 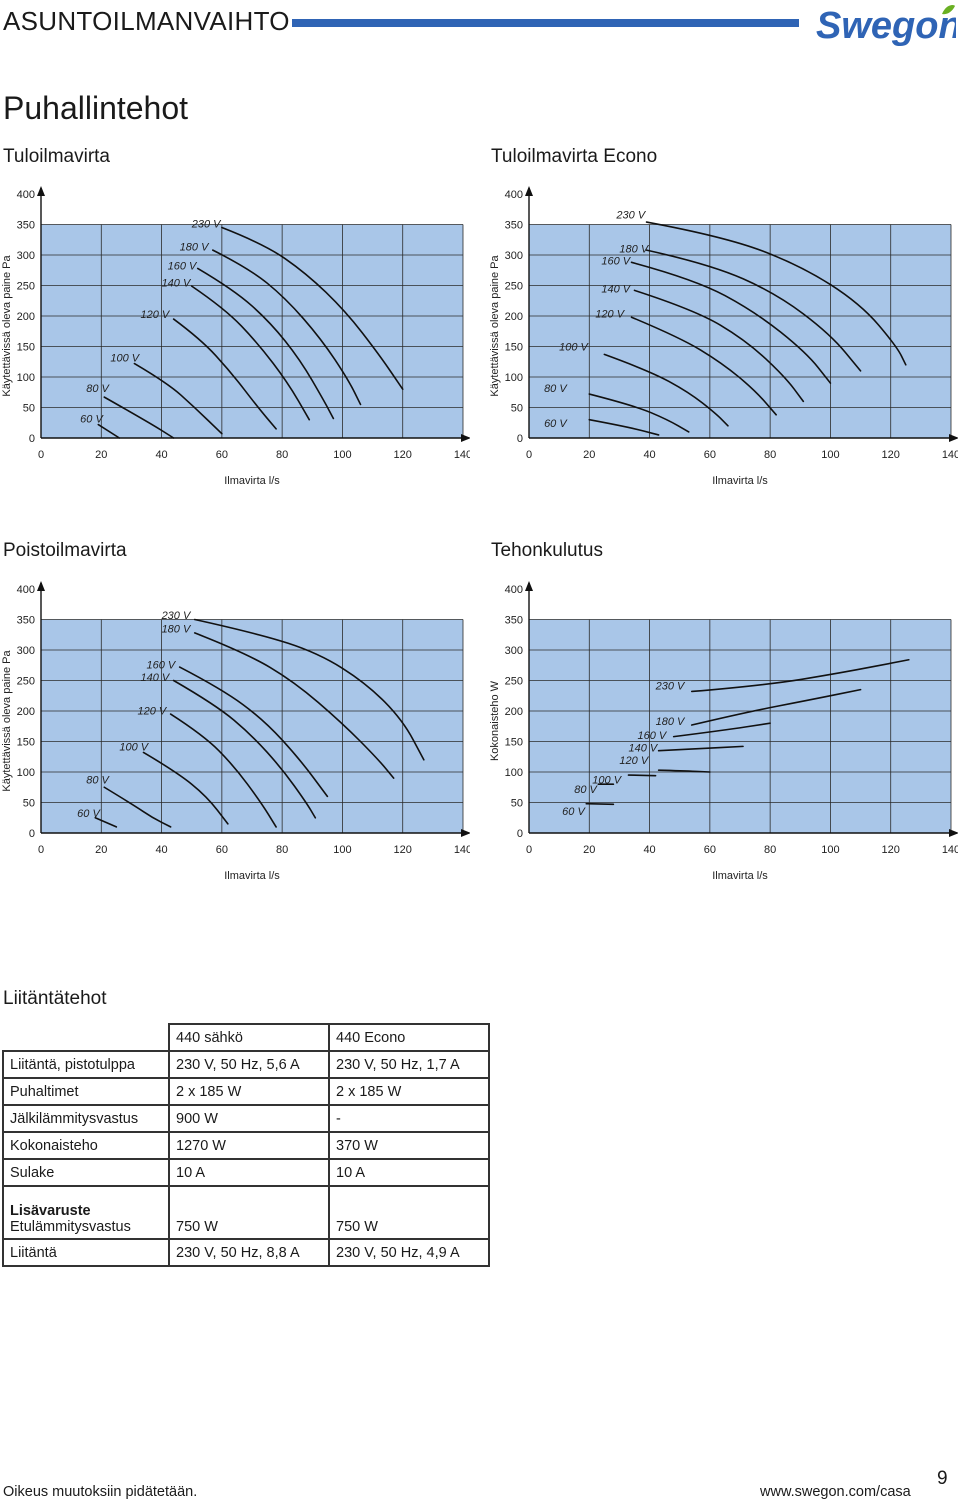 What do you see at coordinates (643, 749) in the screenshot?
I see `series-label: 140 V` at bounding box center [643, 749].